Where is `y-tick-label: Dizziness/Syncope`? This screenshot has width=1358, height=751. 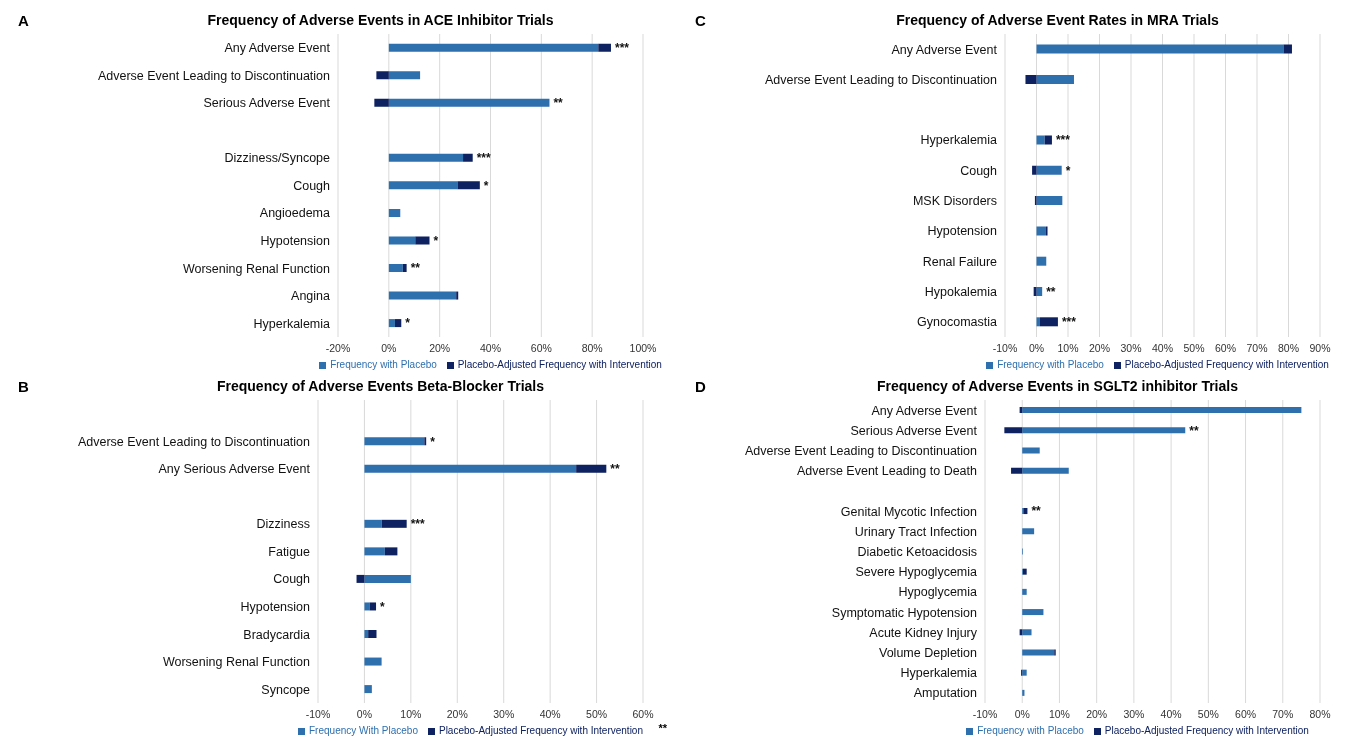
y-tick-label: Dizziness/Syncope is located at coordinates (277, 158).